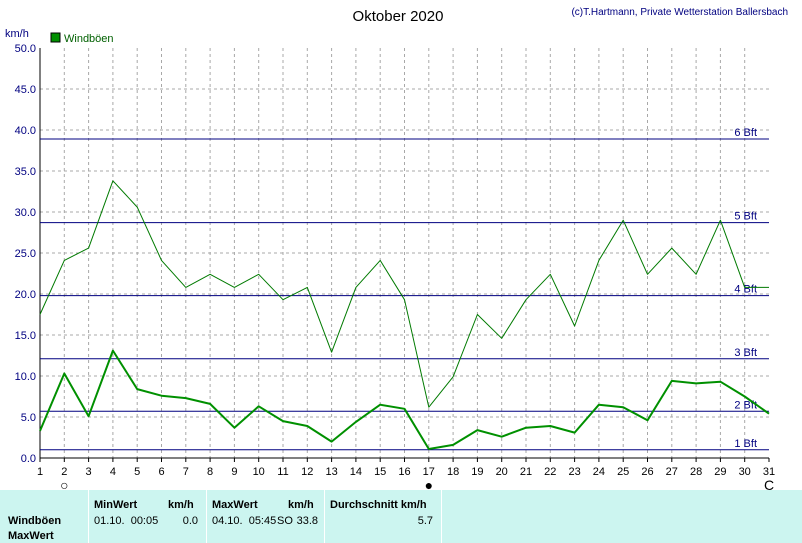 This screenshot has height=543, width=802. I want to click on moon-phase-icon: ○, so click(64, 483).